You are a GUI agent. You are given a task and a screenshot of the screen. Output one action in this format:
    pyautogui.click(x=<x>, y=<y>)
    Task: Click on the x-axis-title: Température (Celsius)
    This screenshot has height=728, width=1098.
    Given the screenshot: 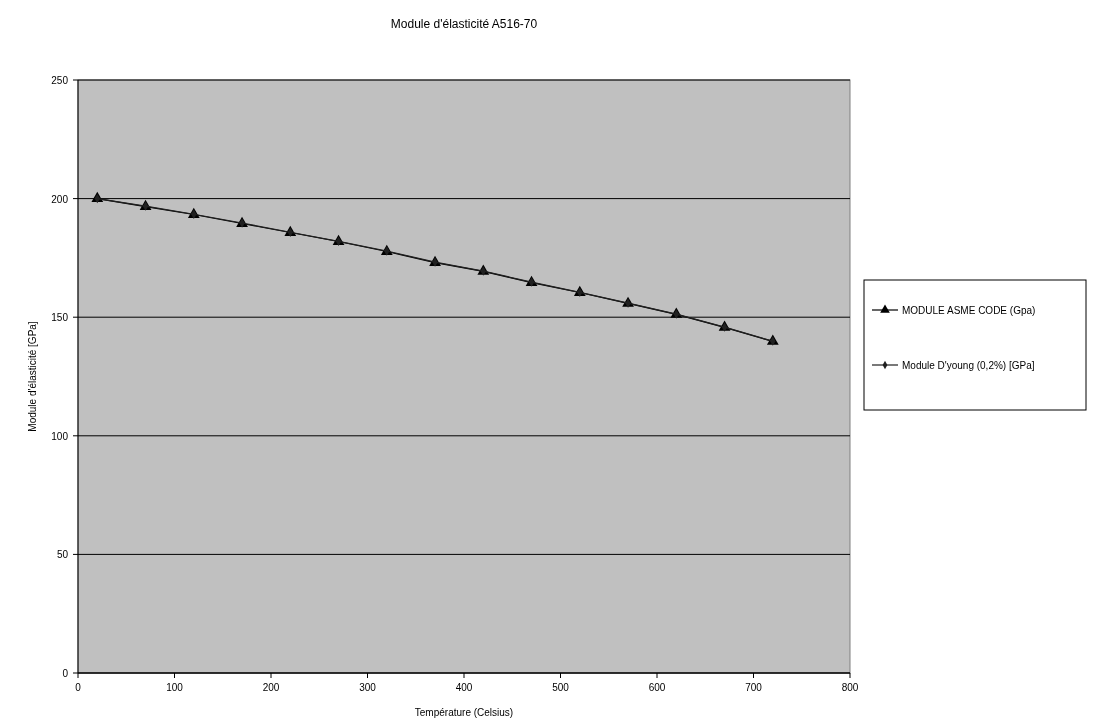 What is the action you would take?
    pyautogui.click(x=464, y=712)
    